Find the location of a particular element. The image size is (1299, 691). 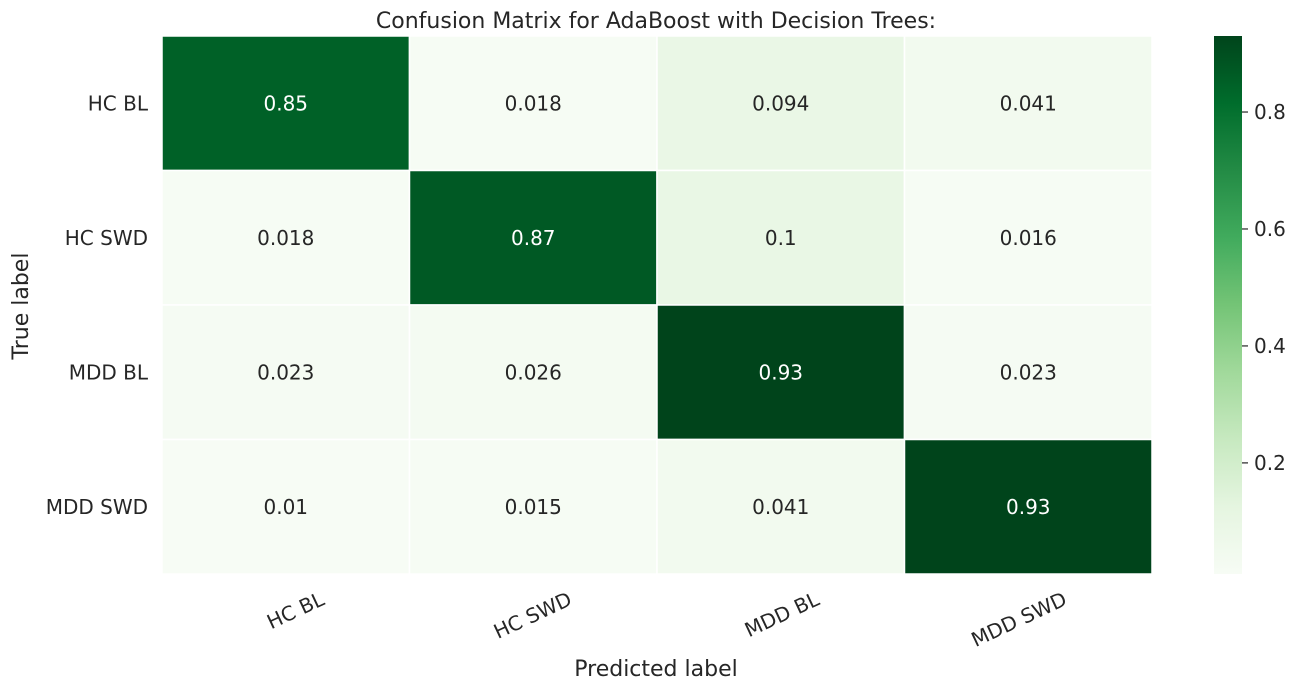

x-tick-label: MDD SWD is located at coordinates (1019, 619).